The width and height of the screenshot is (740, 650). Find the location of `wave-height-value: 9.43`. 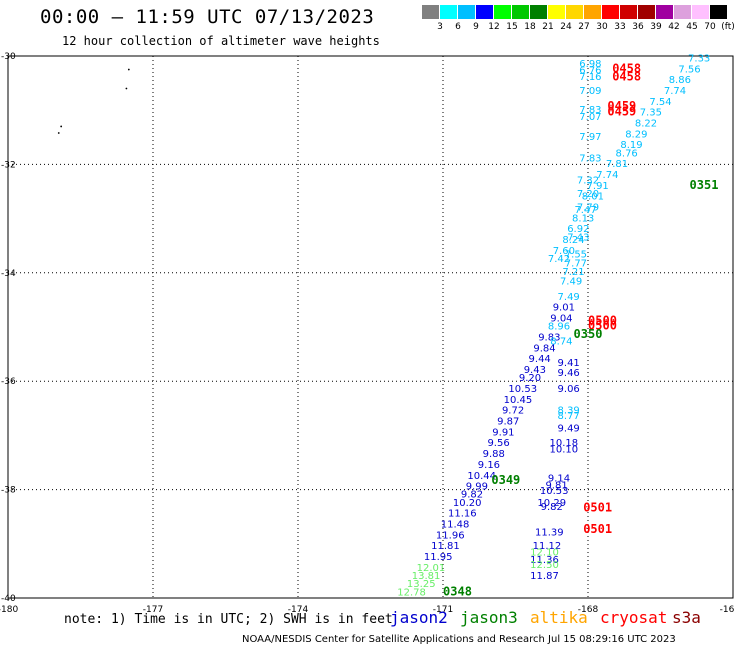

wave-height-value: 9.43 is located at coordinates (535, 370).